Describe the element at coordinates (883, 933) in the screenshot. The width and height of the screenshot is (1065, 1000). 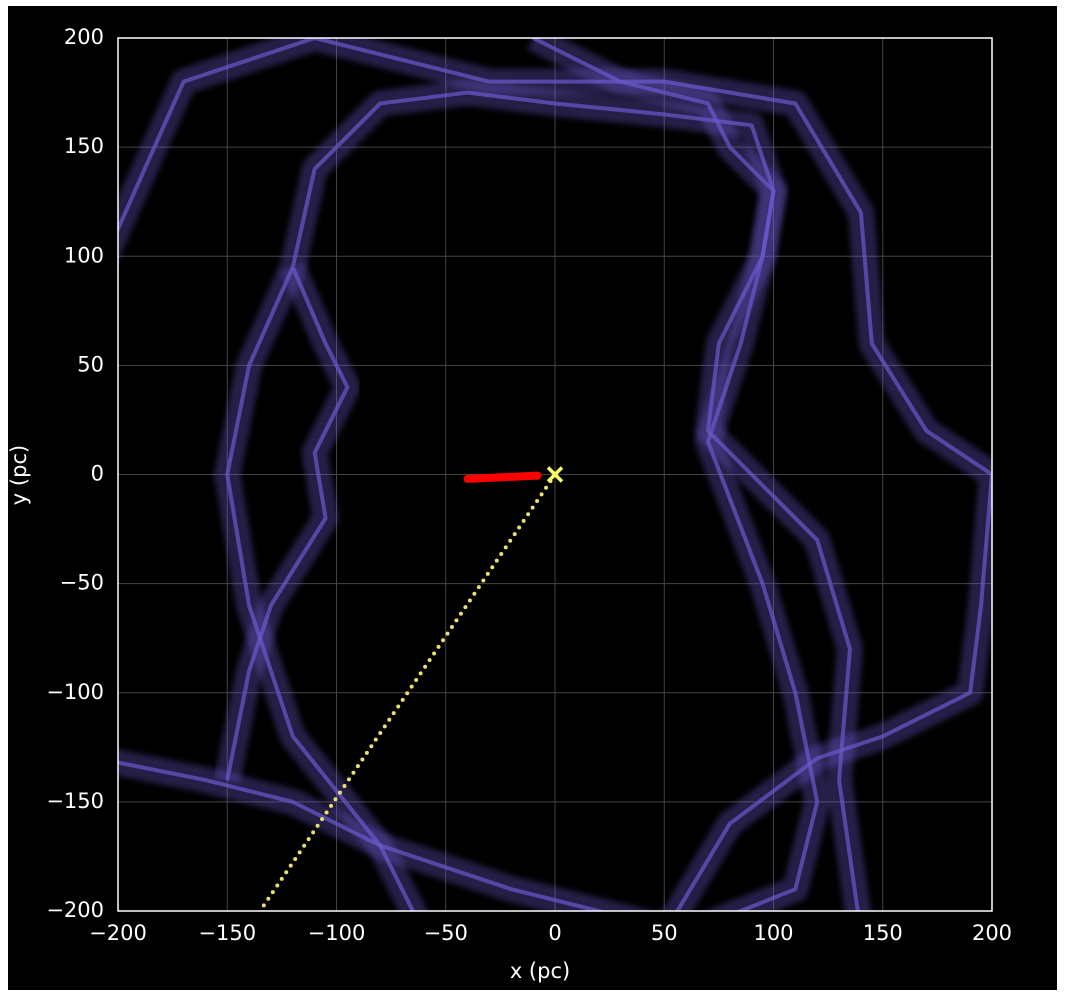
I see `x-tick-label: 150` at that location.